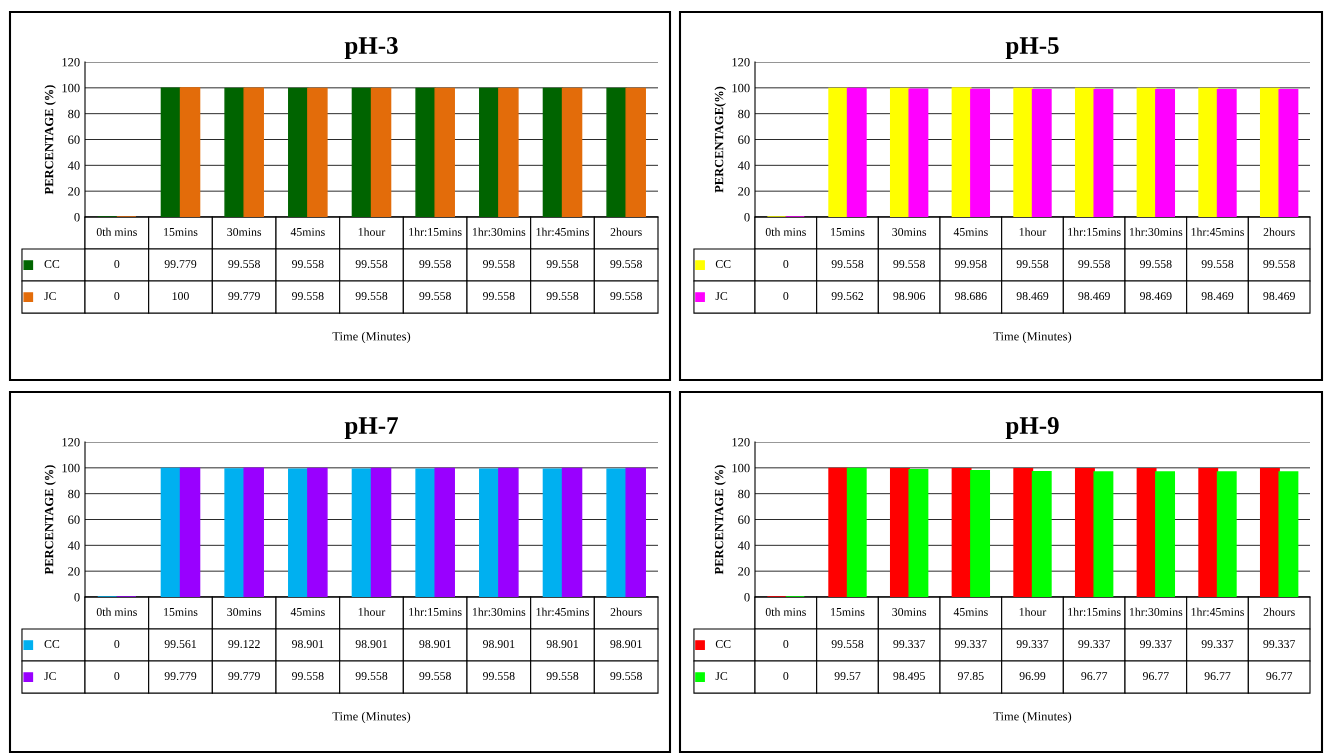  Describe the element at coordinates (1032, 676) in the screenshot. I see `data-label: 96.99` at that location.